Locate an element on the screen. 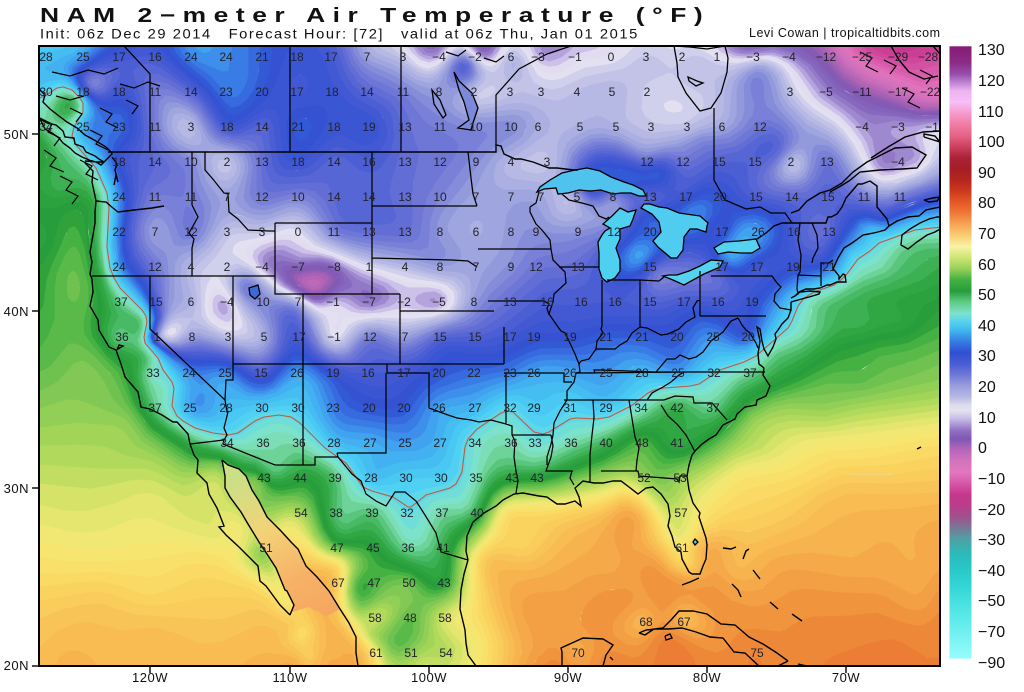 The height and width of the screenshot is (692, 1024). svg-text: 31 is located at coordinates (570, 408).